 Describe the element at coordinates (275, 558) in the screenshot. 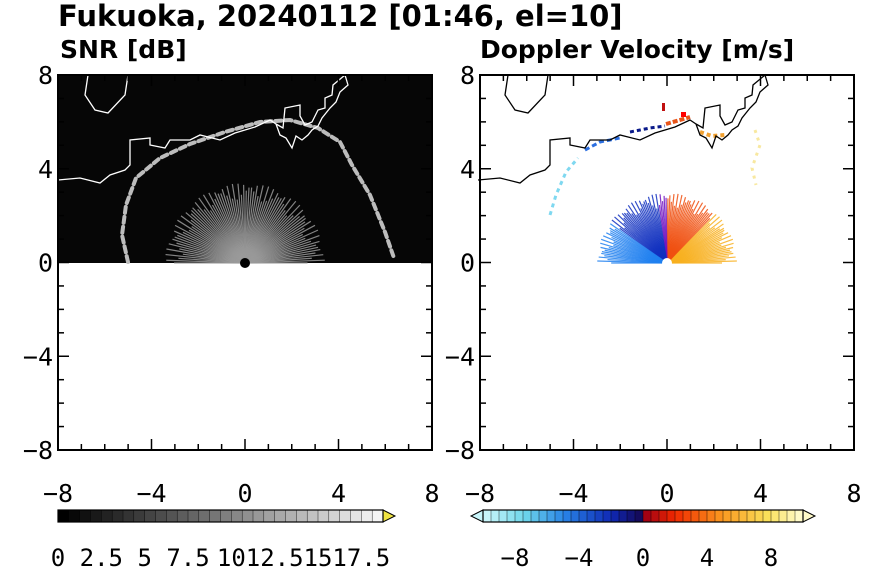

I see `snr-colorbar-tick-label: 12.5` at that location.